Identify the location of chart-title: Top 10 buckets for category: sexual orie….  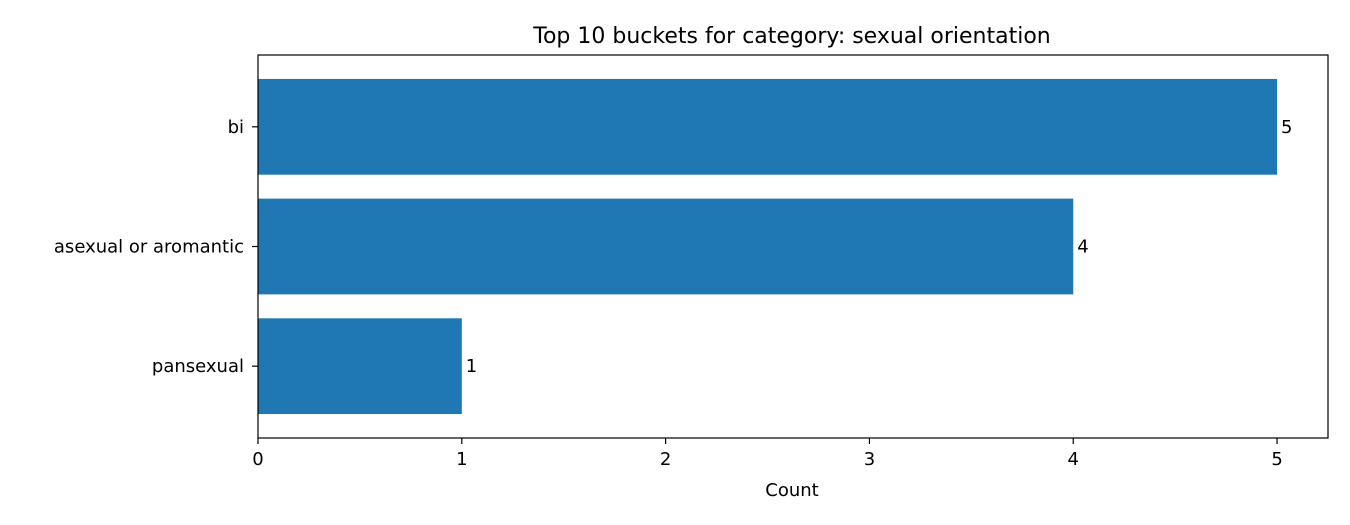
(791, 36).